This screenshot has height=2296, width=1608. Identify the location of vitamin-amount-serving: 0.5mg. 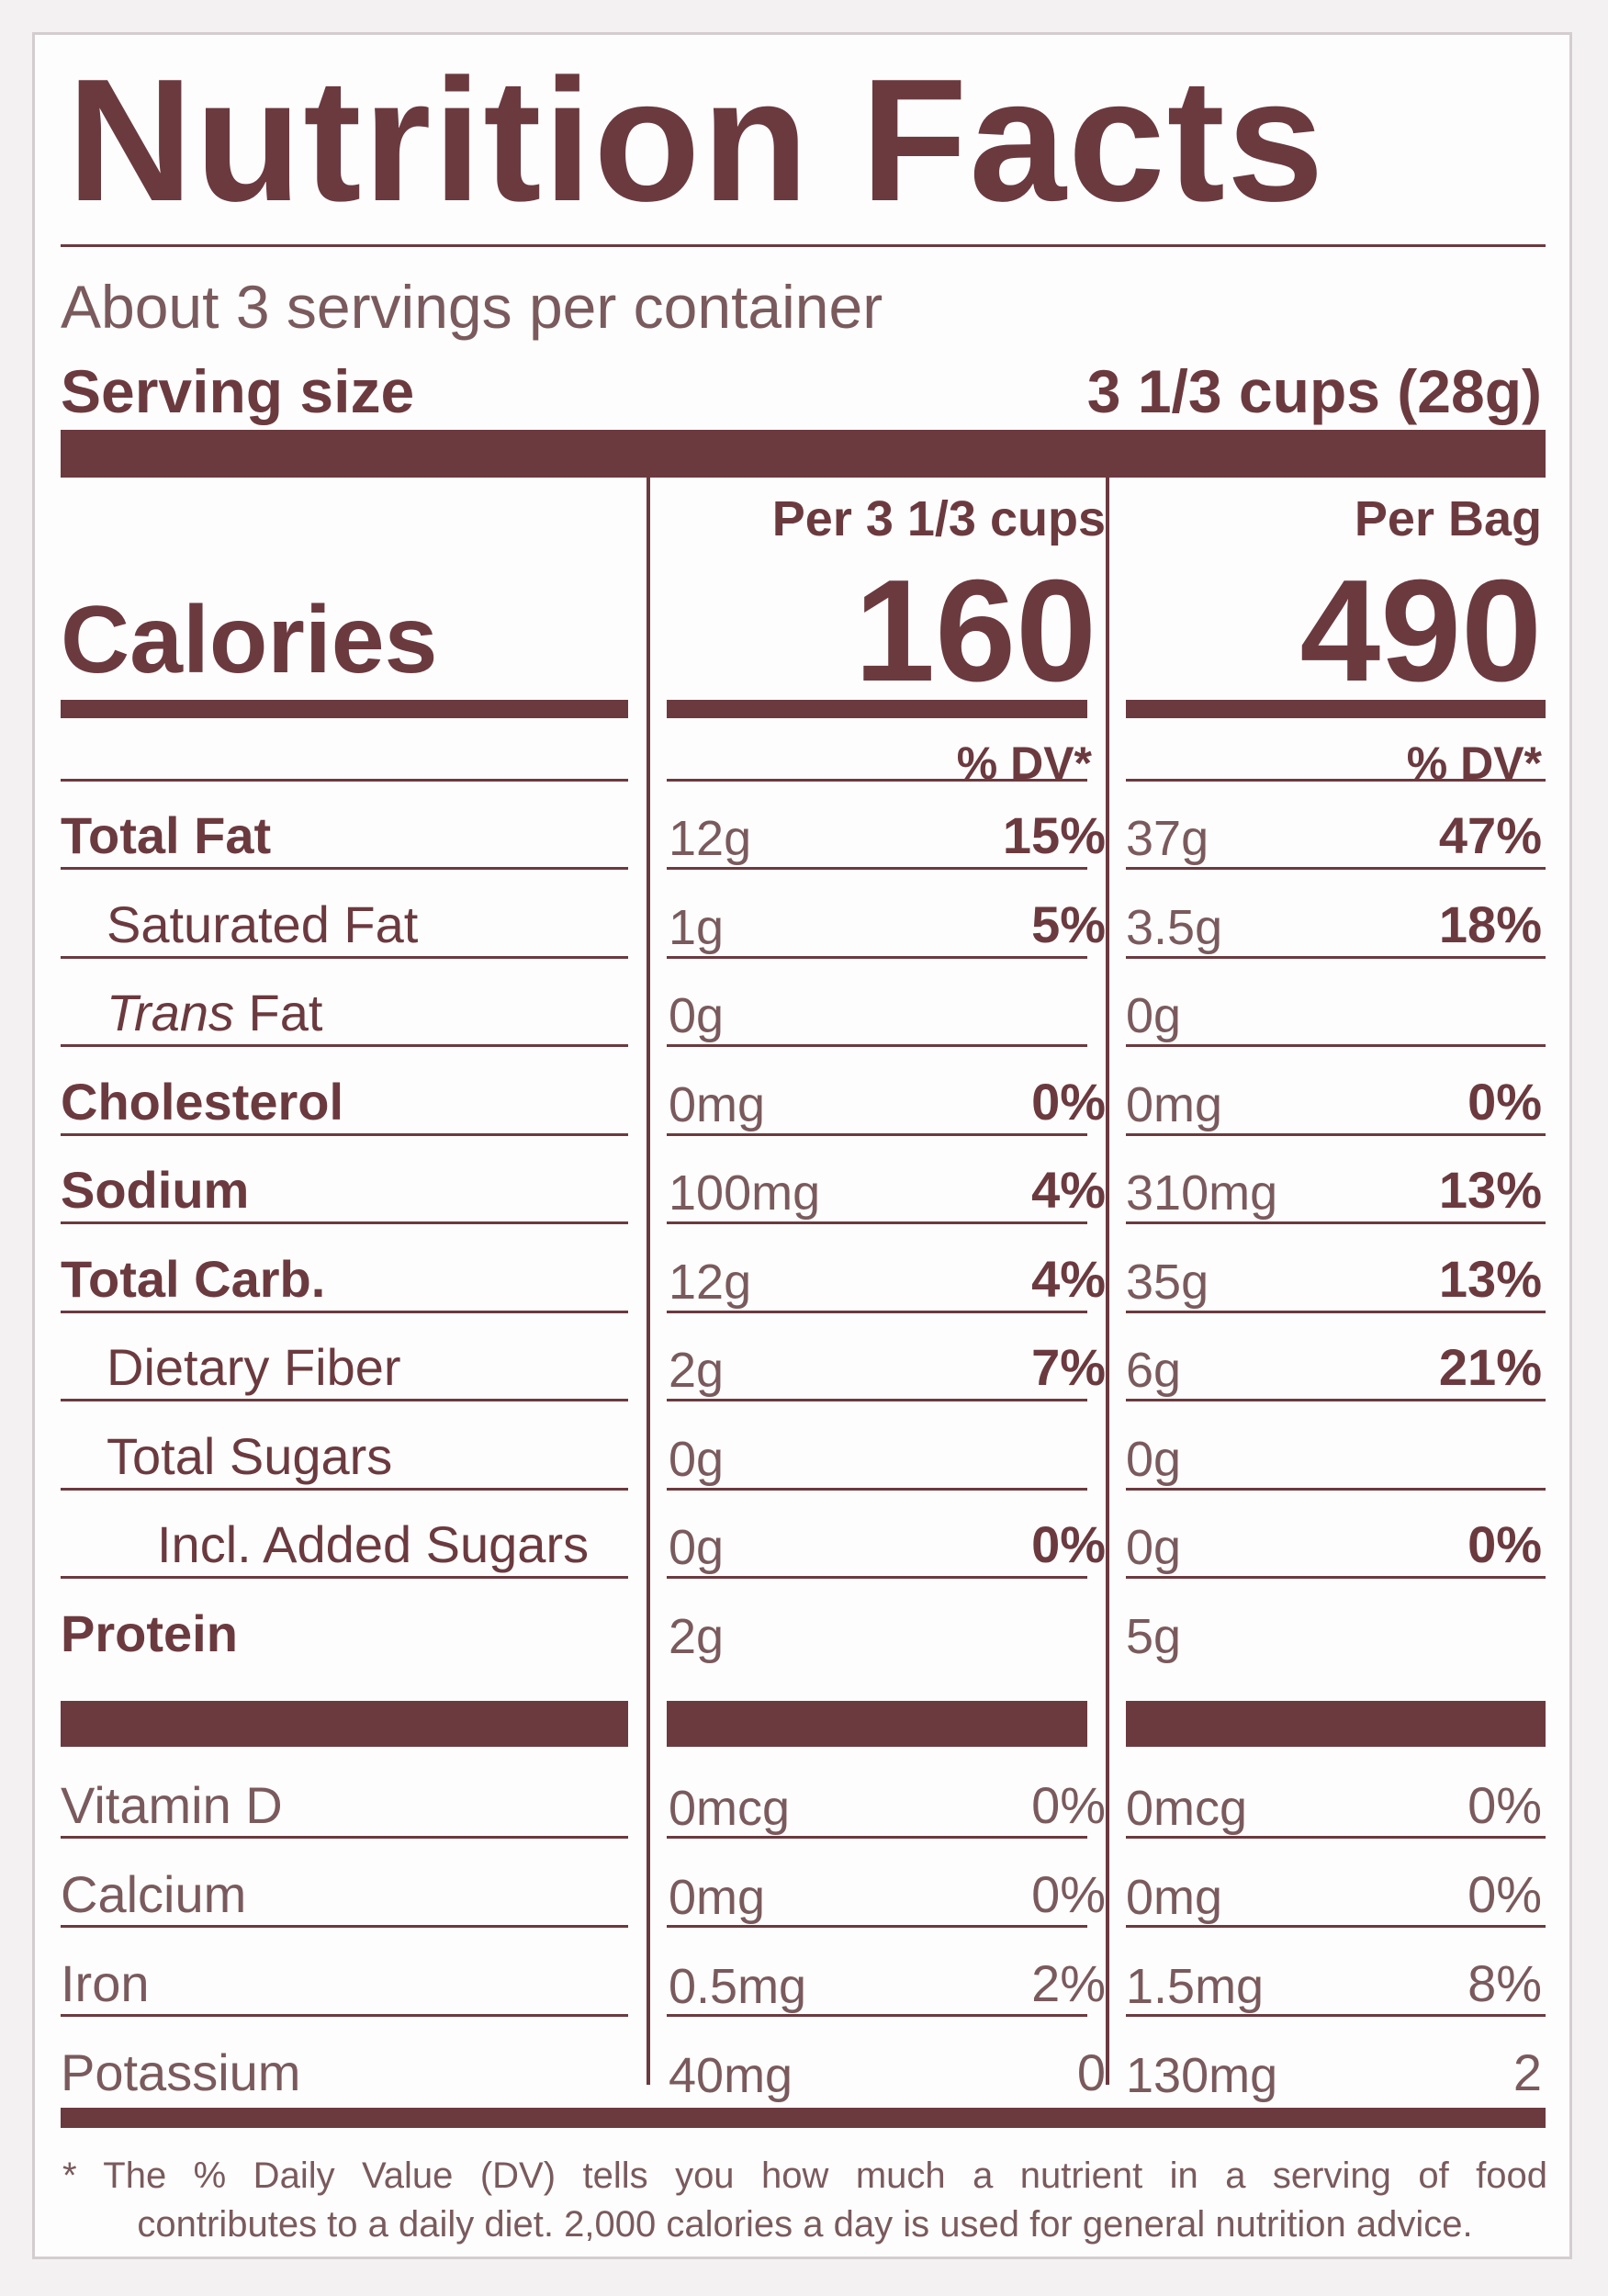
(738, 1986).